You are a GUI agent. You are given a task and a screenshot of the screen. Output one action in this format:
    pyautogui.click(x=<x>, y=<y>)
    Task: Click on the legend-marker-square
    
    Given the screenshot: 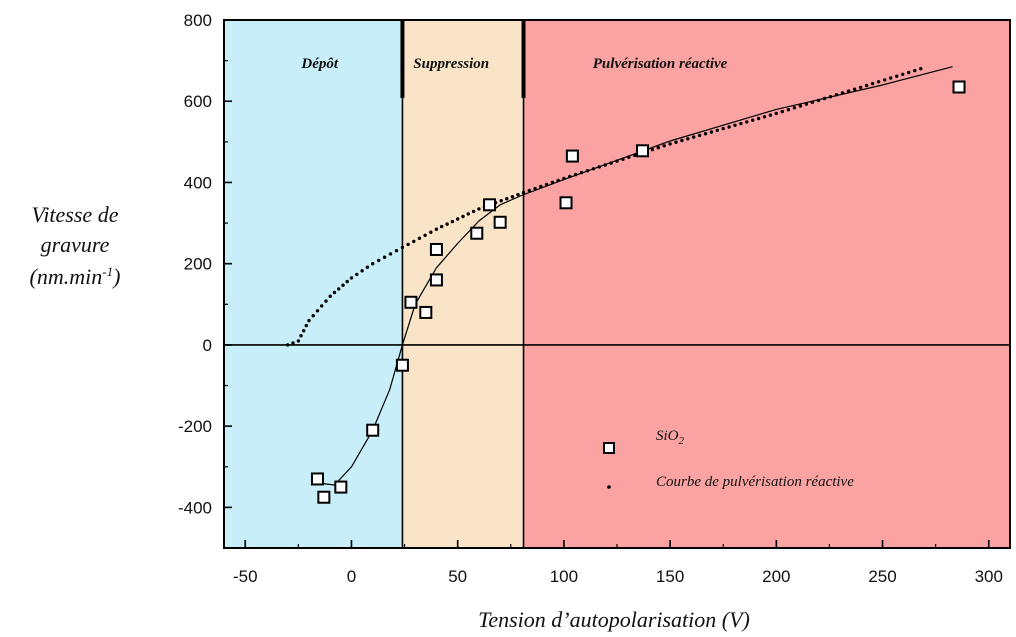 What is the action you would take?
    pyautogui.click(x=609, y=448)
    